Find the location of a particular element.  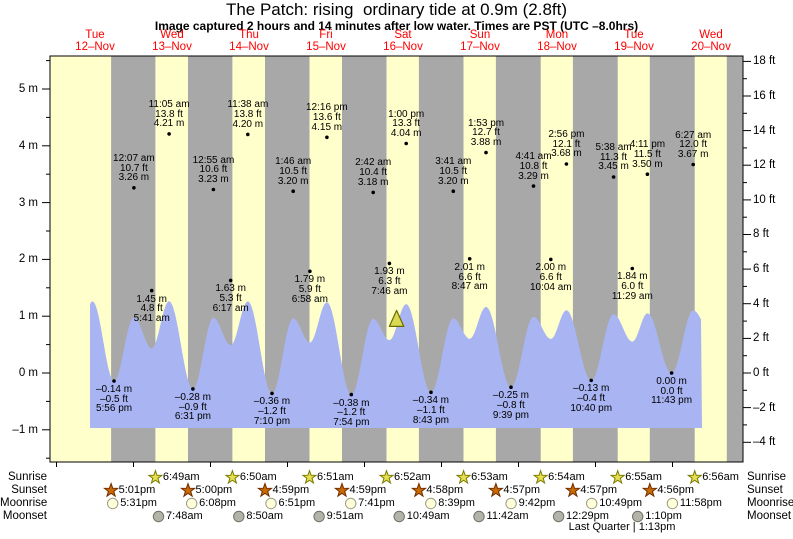

axis-tick-label-ft: 8 ft is located at coordinates (761, 234).